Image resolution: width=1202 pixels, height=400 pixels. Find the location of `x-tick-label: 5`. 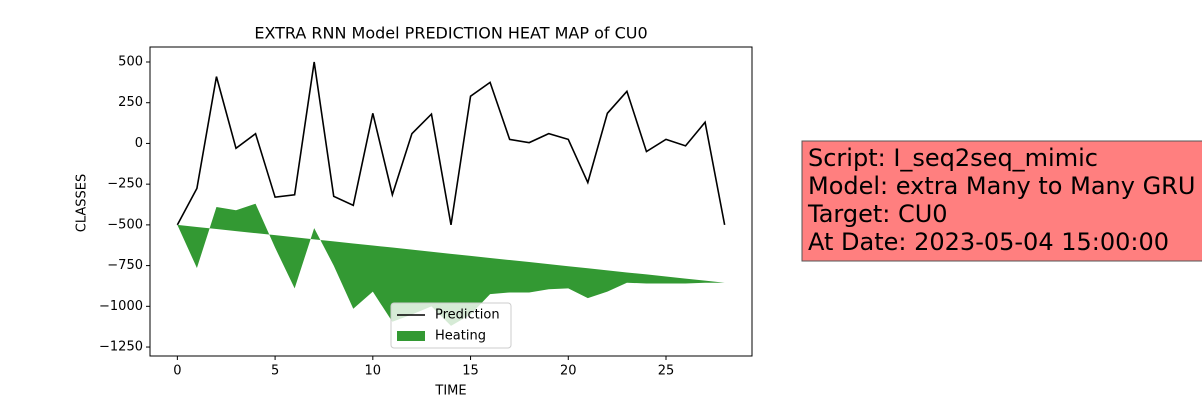

x-tick-label: 5 is located at coordinates (275, 371).